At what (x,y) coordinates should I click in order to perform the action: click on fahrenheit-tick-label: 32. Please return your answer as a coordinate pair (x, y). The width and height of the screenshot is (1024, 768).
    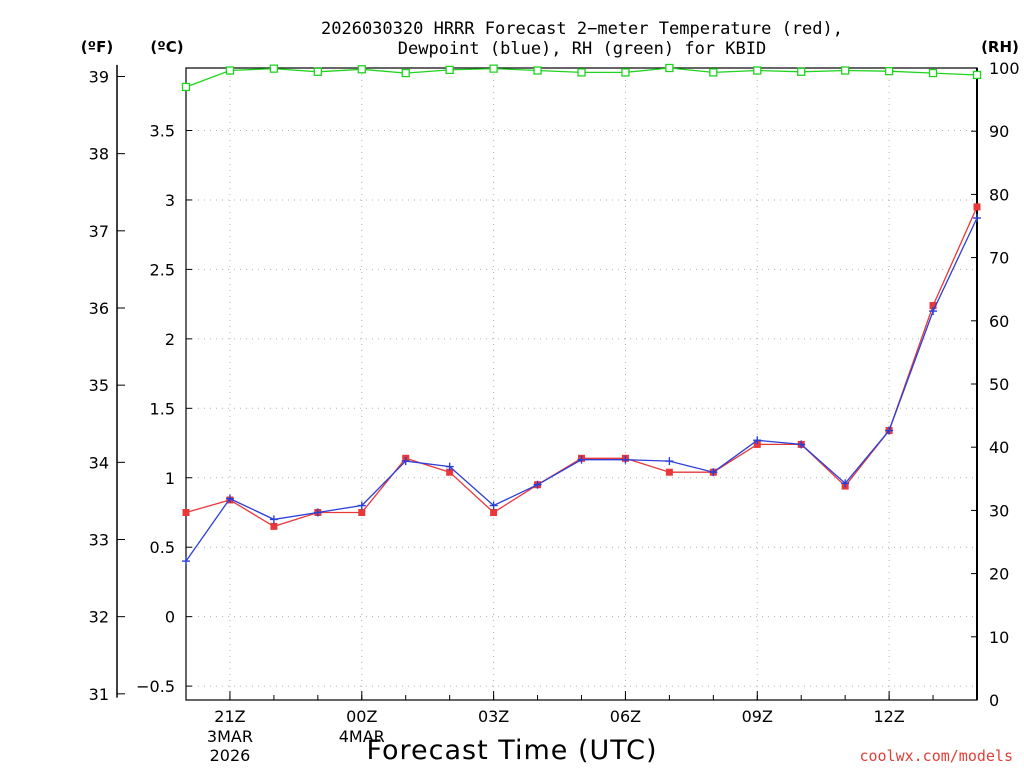
    Looking at the image, I should click on (99, 617).